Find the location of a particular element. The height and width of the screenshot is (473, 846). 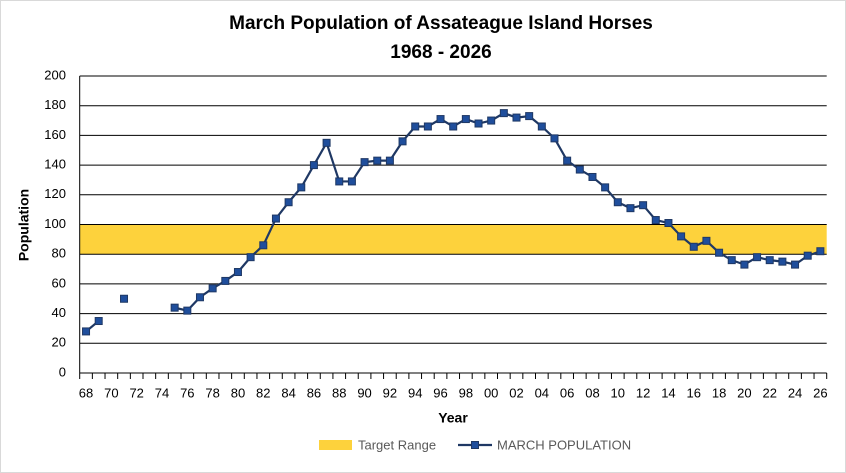

x-tick-label: 70 is located at coordinates (111, 392).